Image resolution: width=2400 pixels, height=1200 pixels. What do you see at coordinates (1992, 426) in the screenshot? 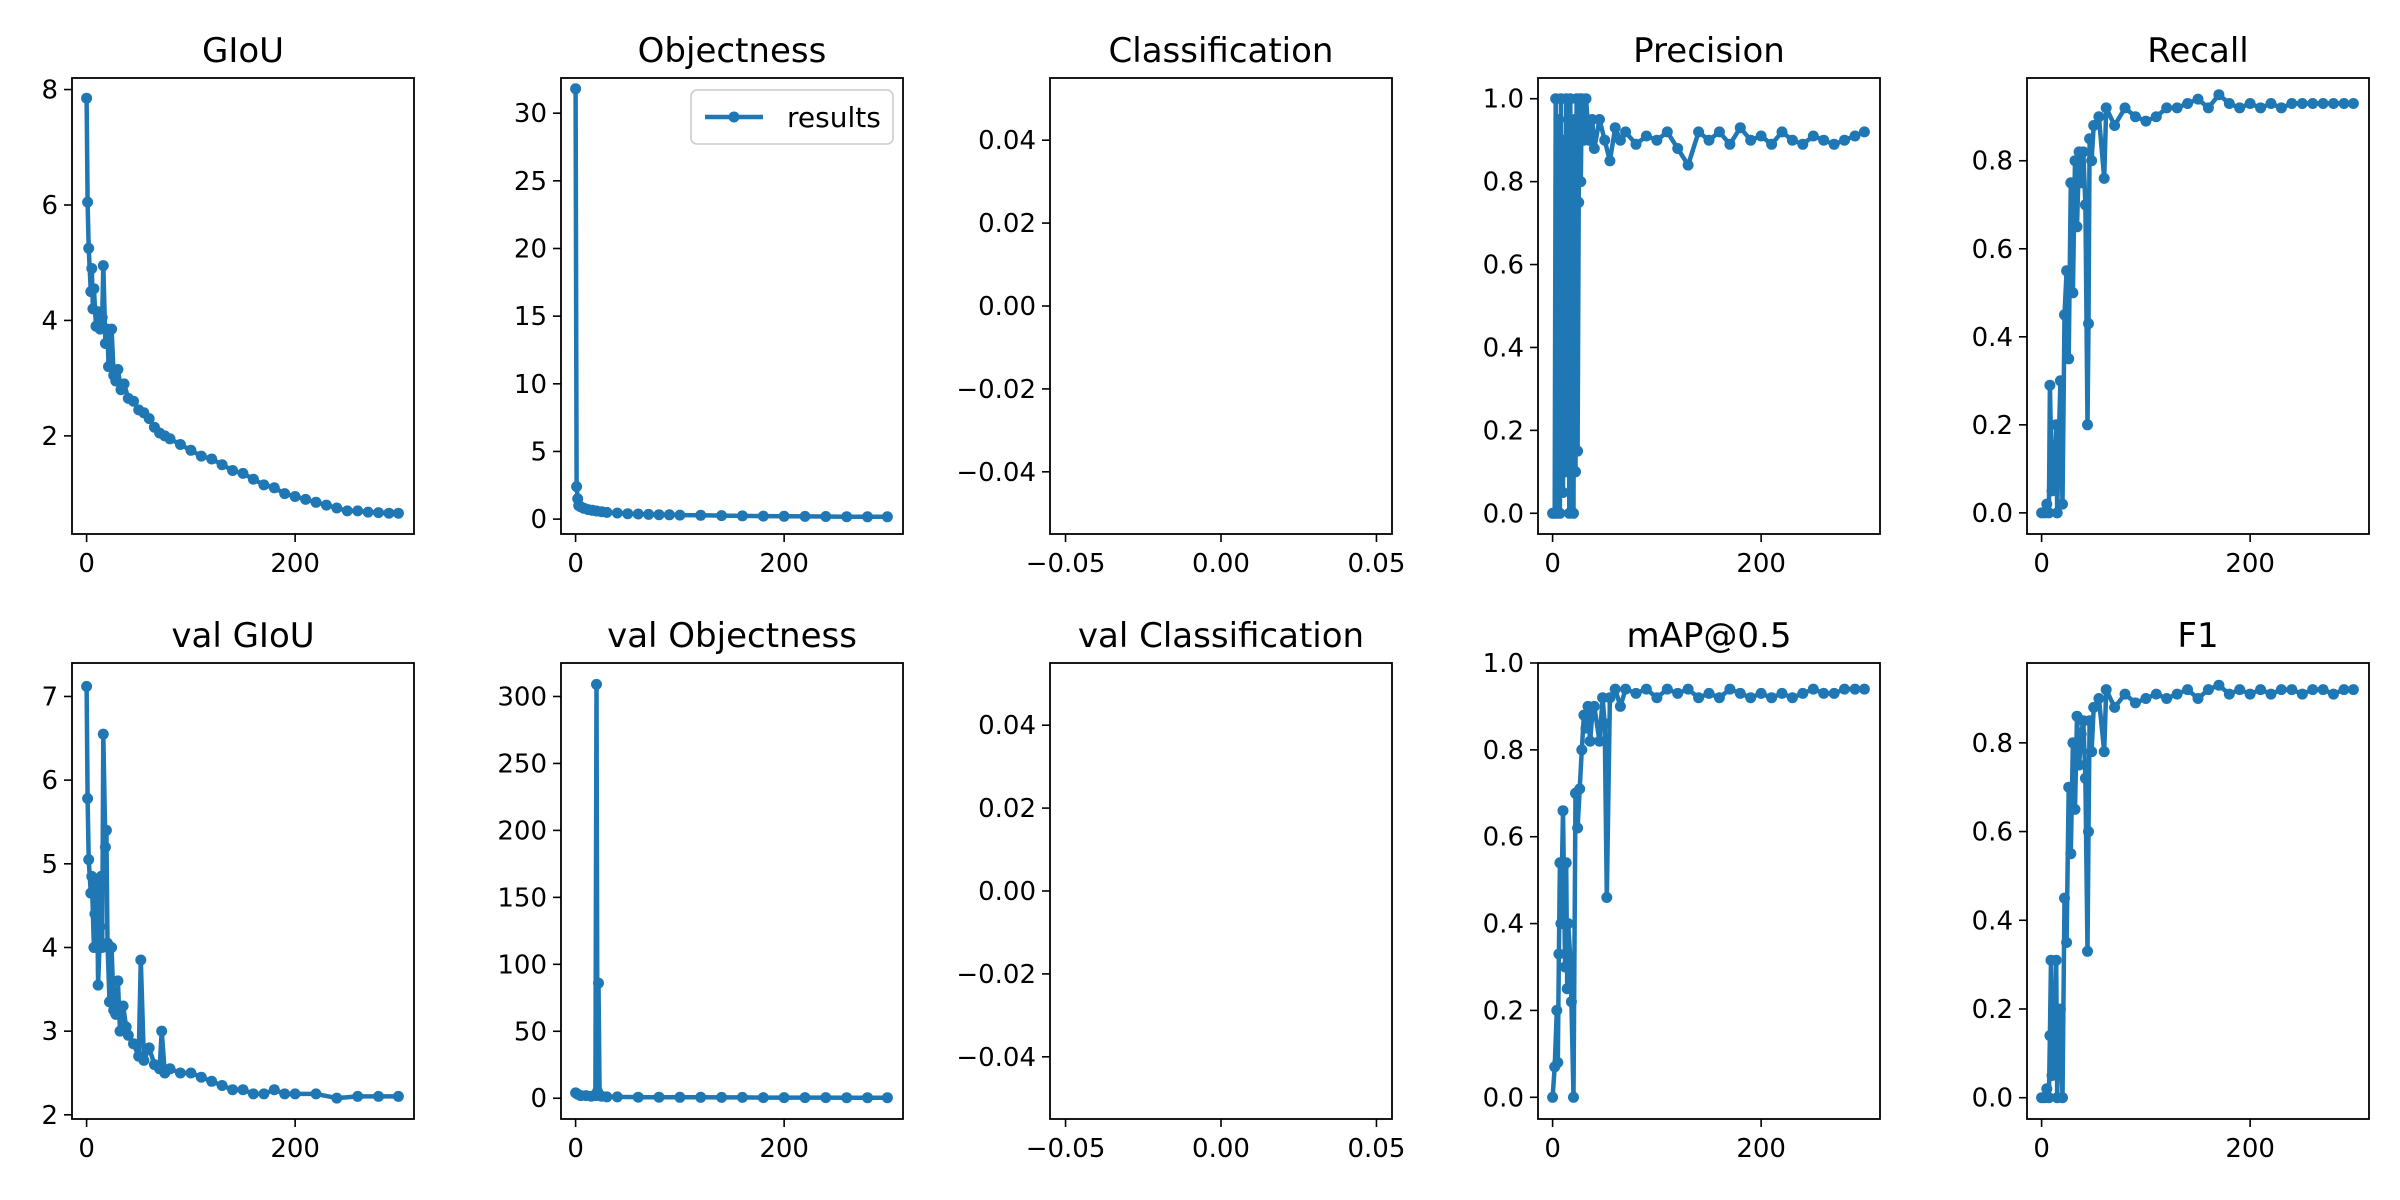
I see `y-tick-label: 0.2` at bounding box center [1992, 426].